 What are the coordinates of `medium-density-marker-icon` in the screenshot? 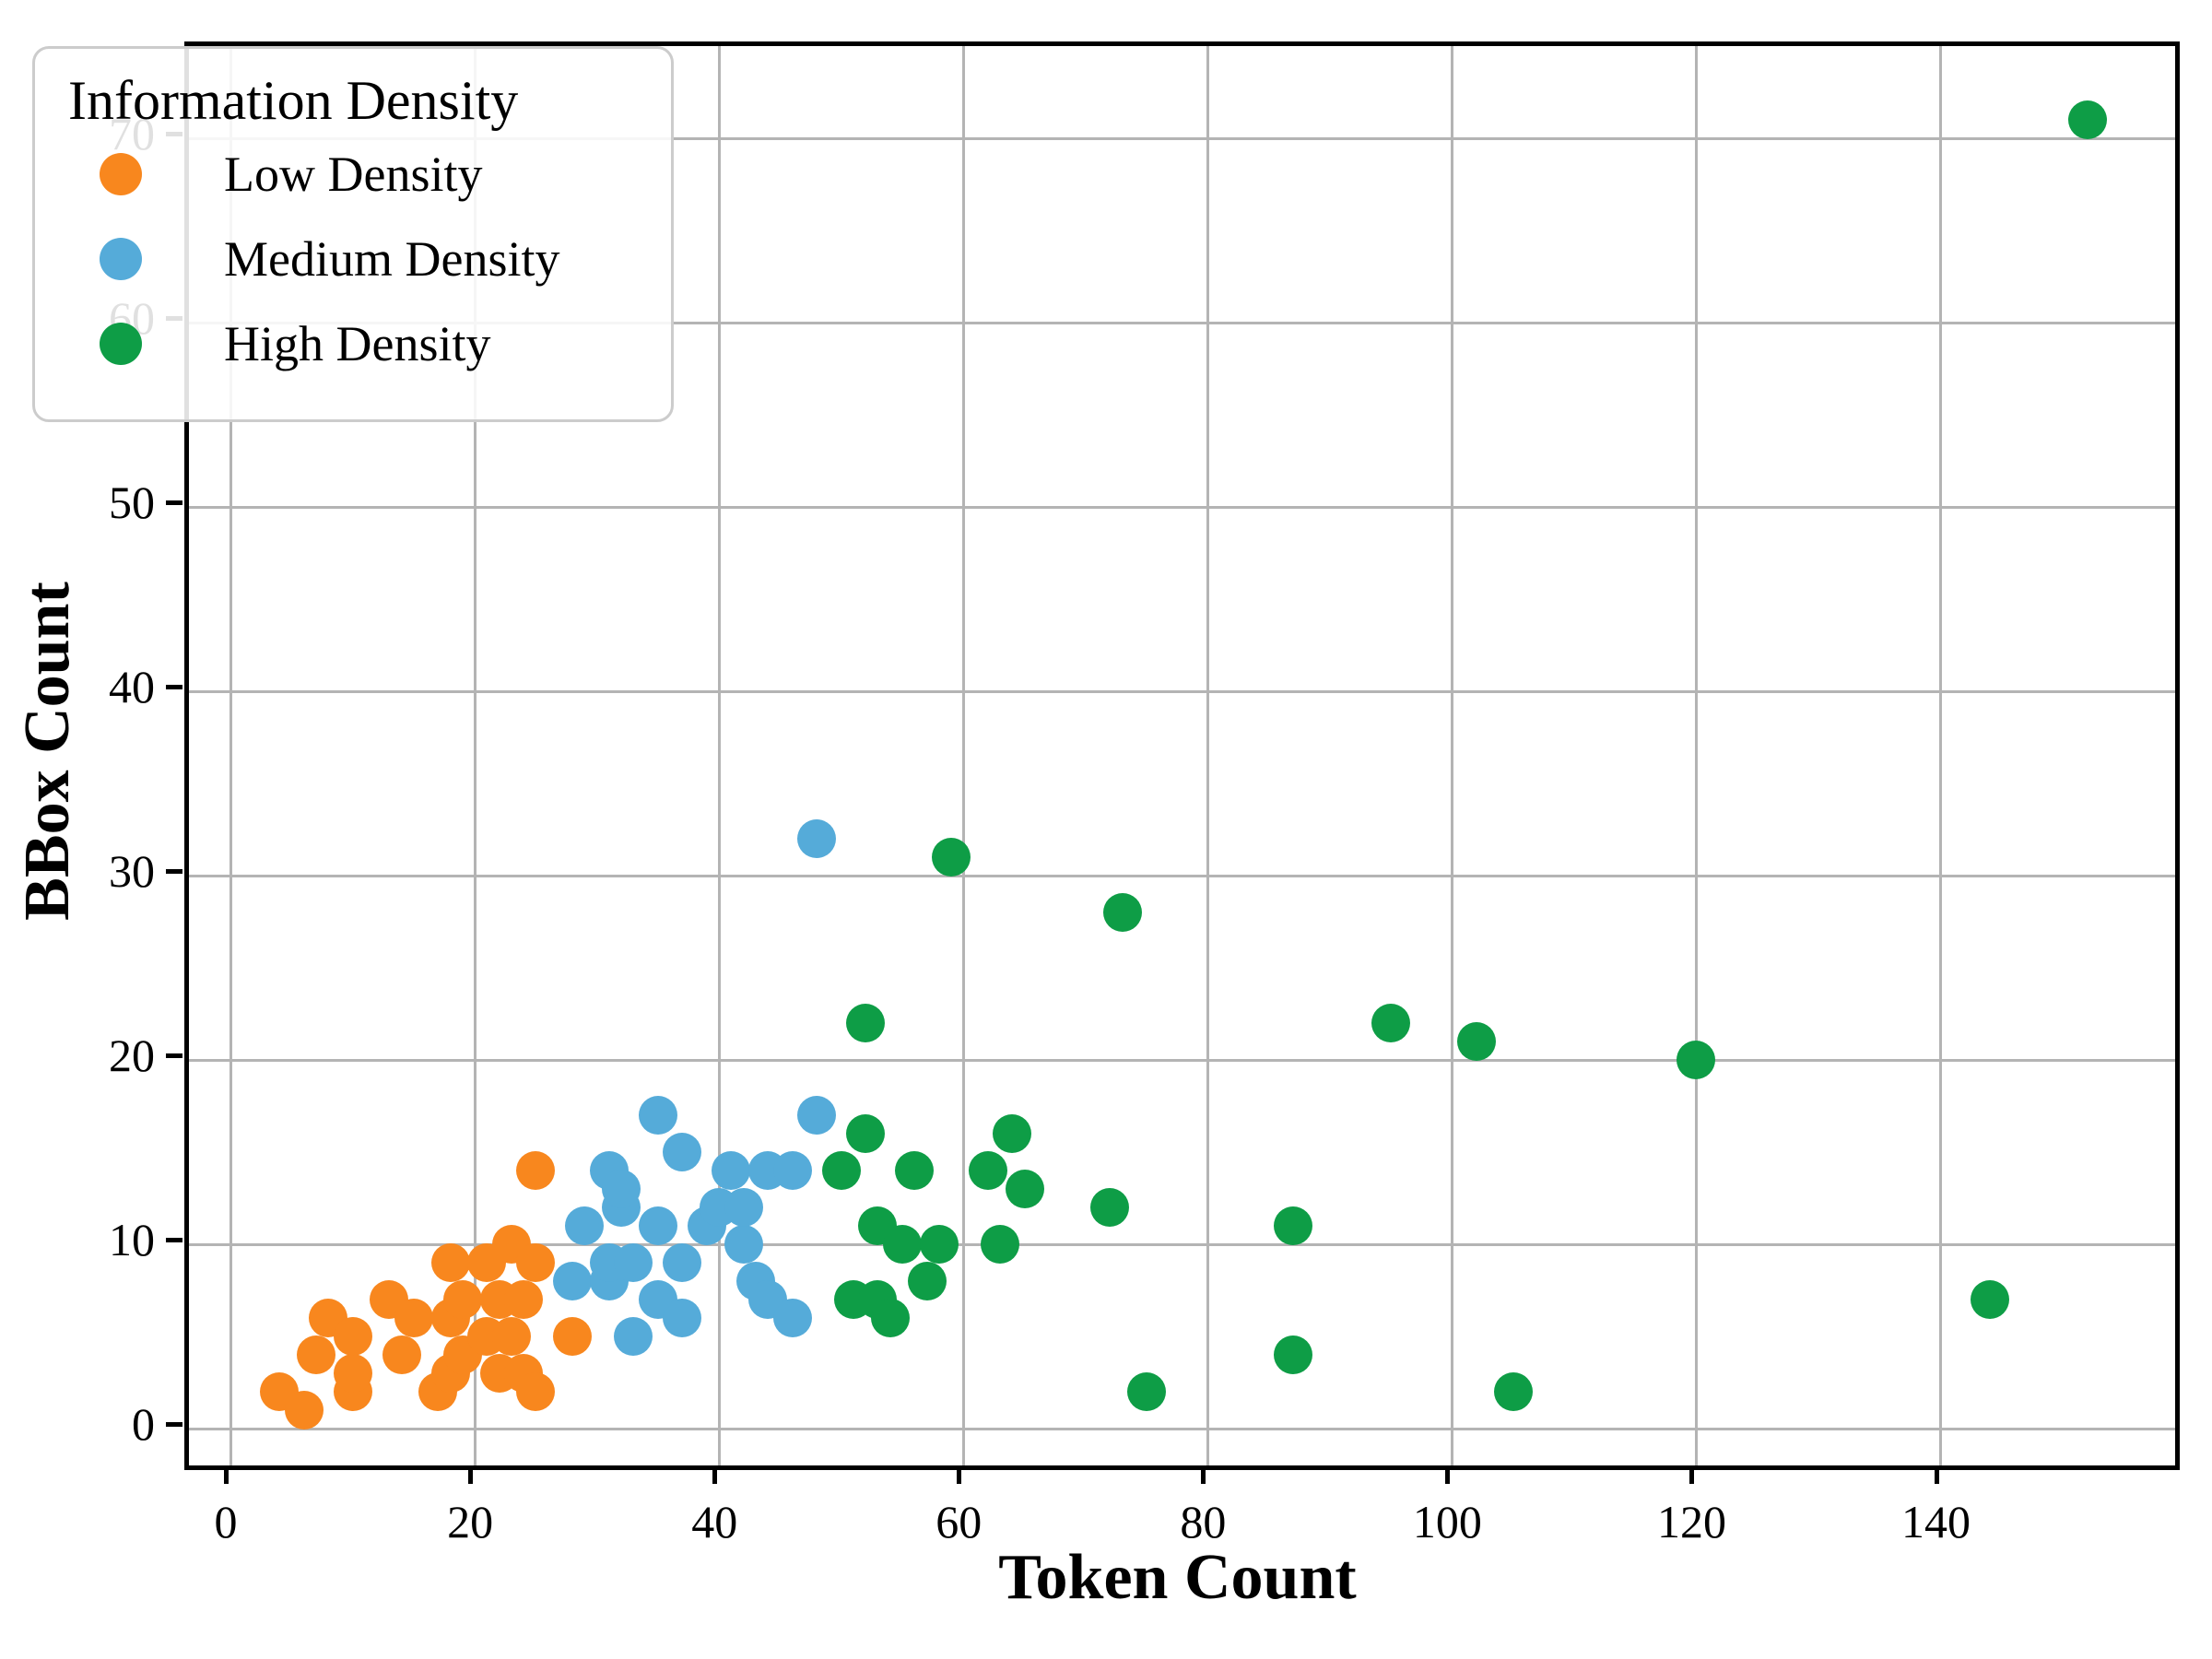 It's located at (121, 259).